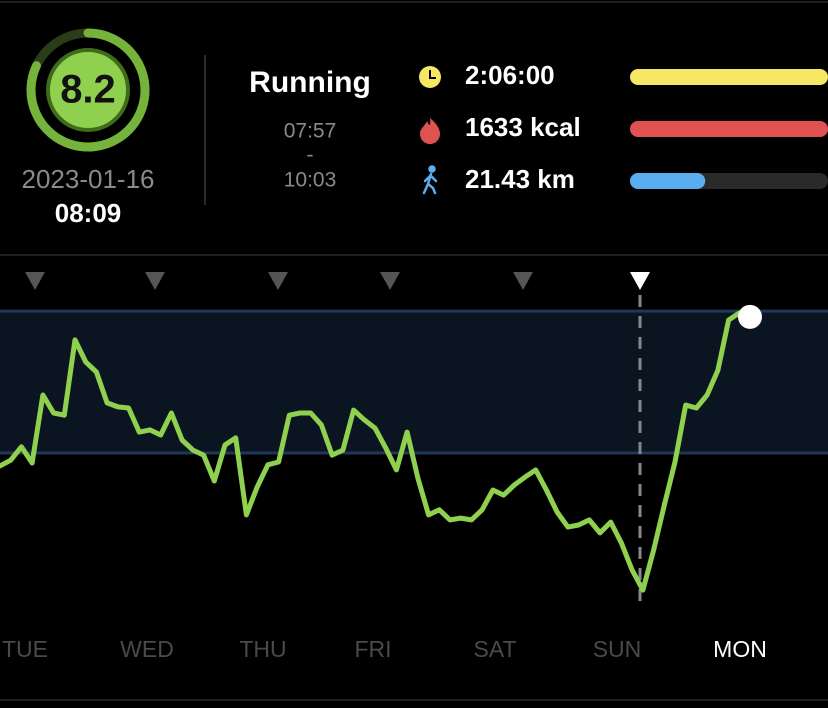 The width and height of the screenshot is (828, 708). What do you see at coordinates (430, 131) in the screenshot?
I see `flame-icon` at bounding box center [430, 131].